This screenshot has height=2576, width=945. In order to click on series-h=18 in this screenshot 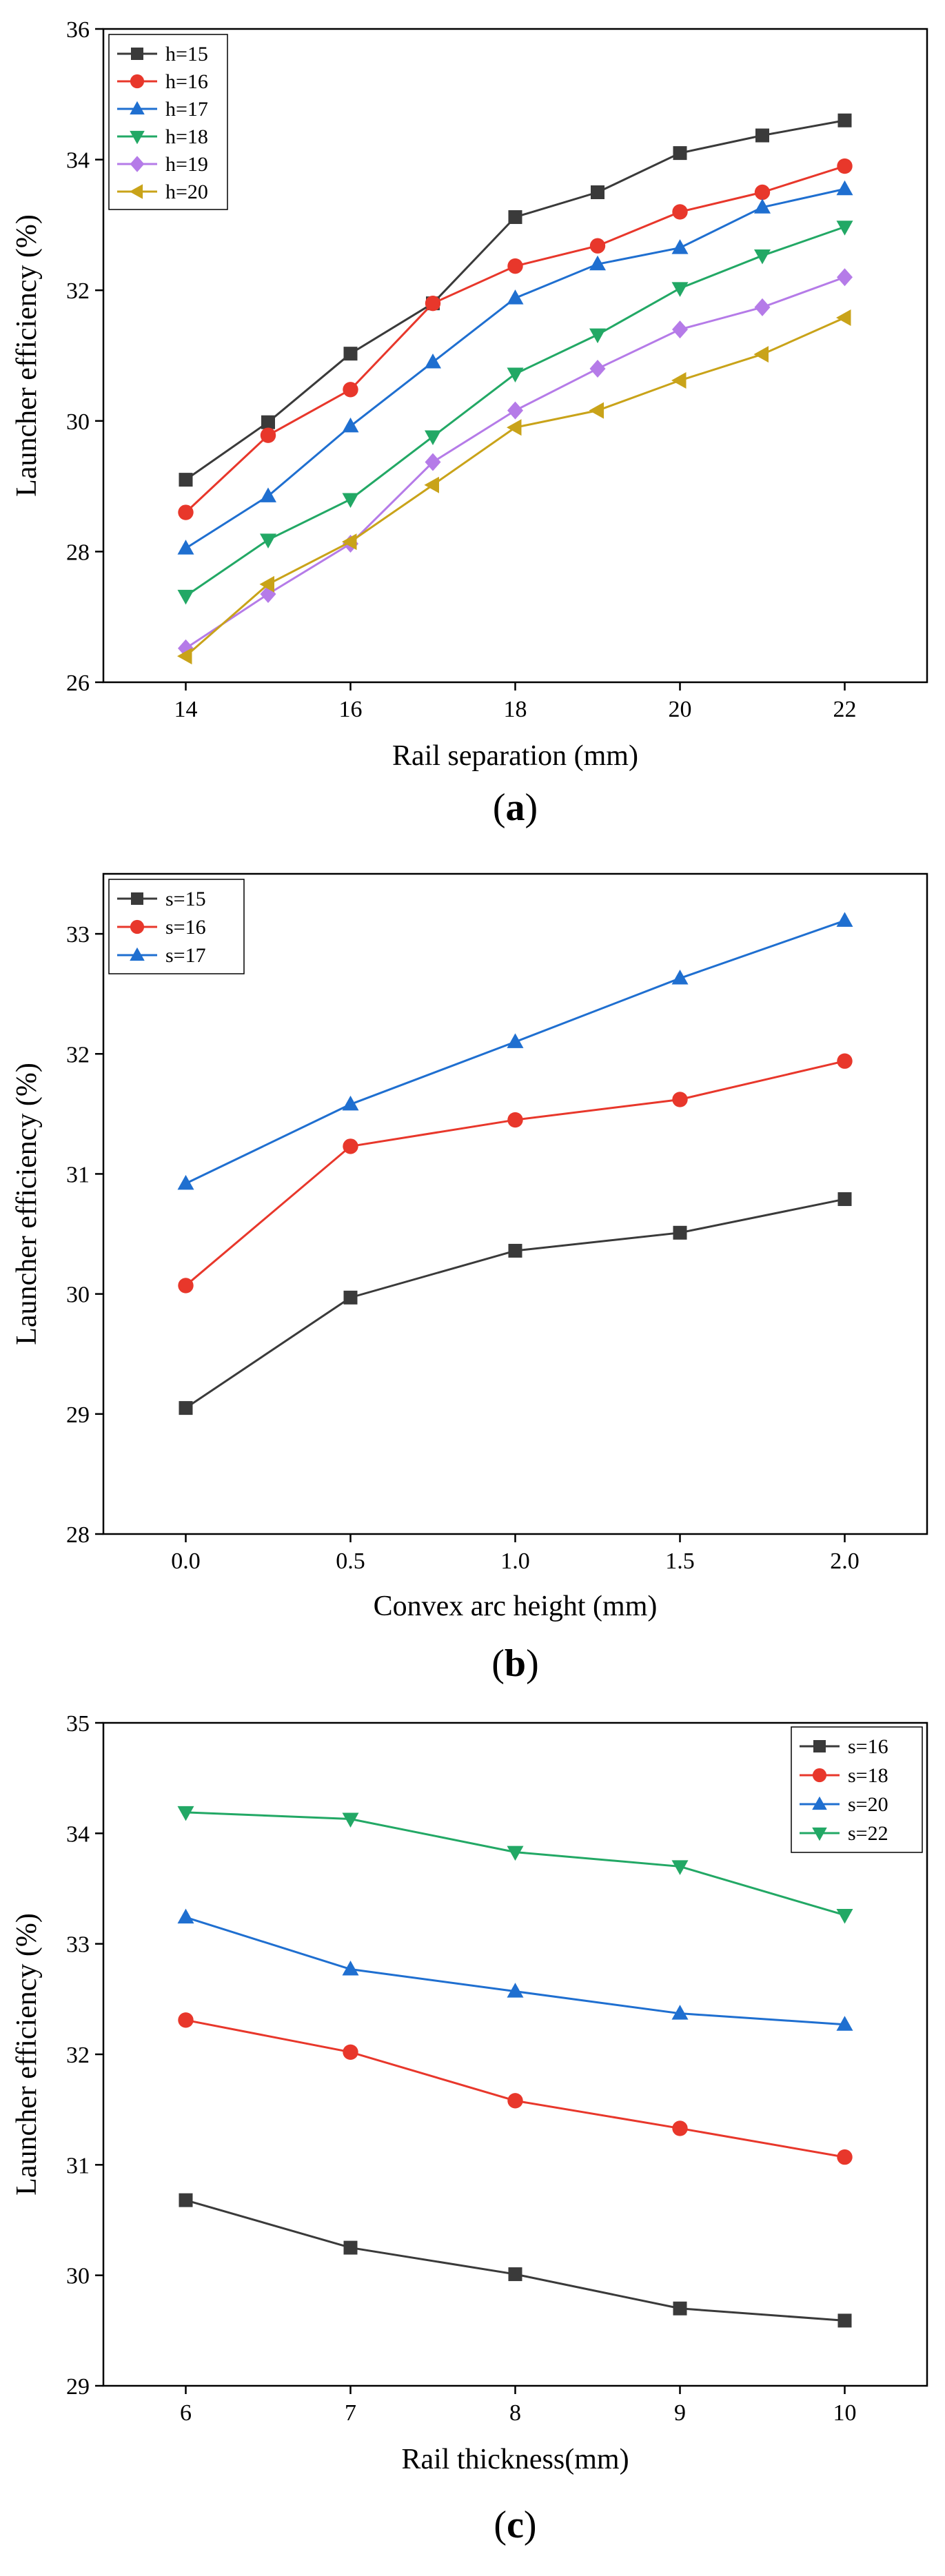, I will do `click(515, 413)`.